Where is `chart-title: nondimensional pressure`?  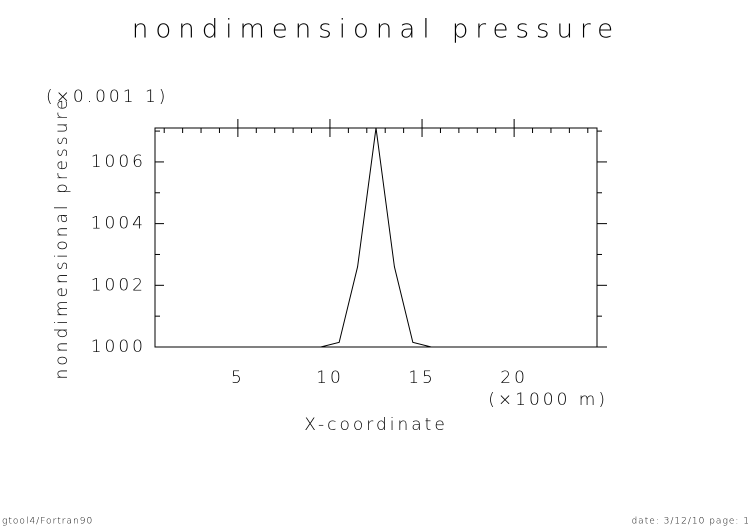
chart-title: nondimensional pressure is located at coordinates (376, 30).